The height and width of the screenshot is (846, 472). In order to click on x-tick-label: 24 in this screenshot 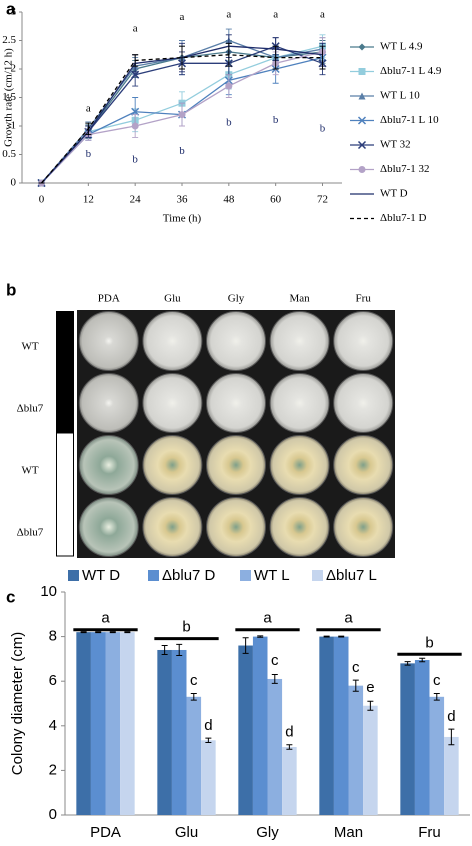, I will do `click(136, 200)`.